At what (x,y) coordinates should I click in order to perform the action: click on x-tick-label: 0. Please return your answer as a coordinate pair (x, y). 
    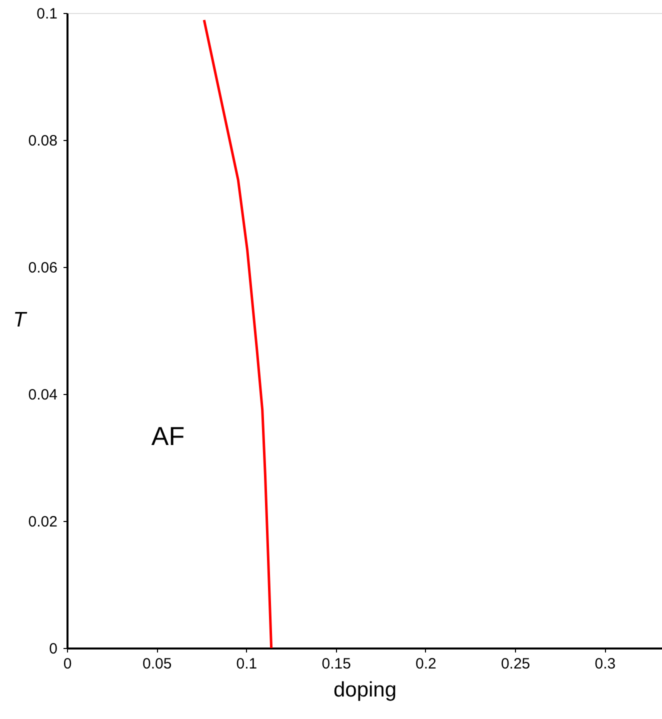
    Looking at the image, I should click on (67, 664).